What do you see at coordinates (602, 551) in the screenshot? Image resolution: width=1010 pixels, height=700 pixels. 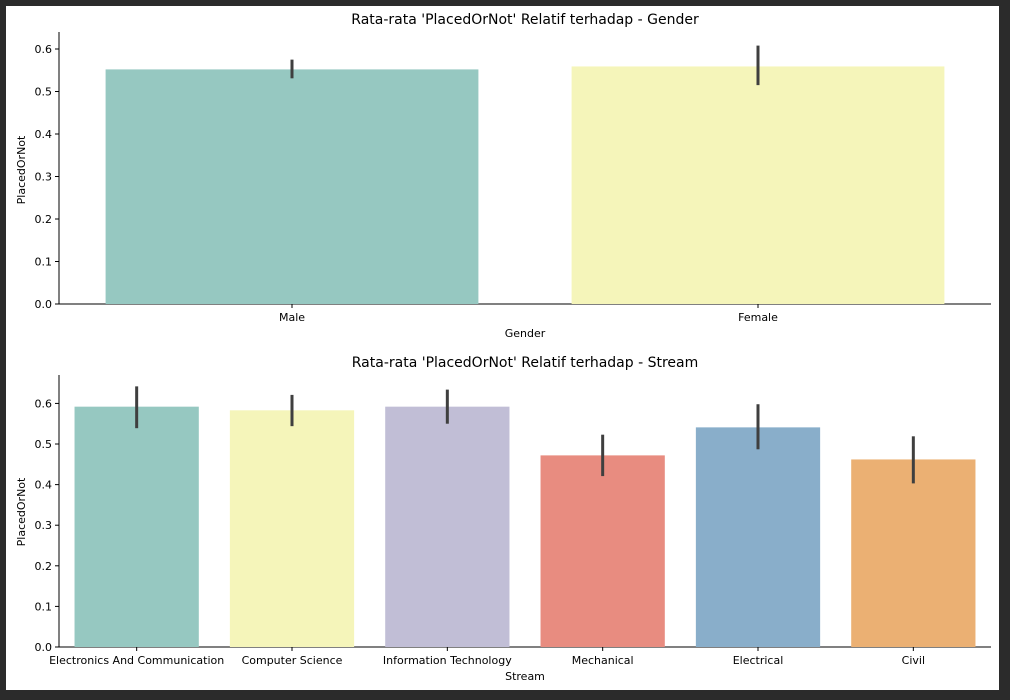 I see `bar-mechanical` at bounding box center [602, 551].